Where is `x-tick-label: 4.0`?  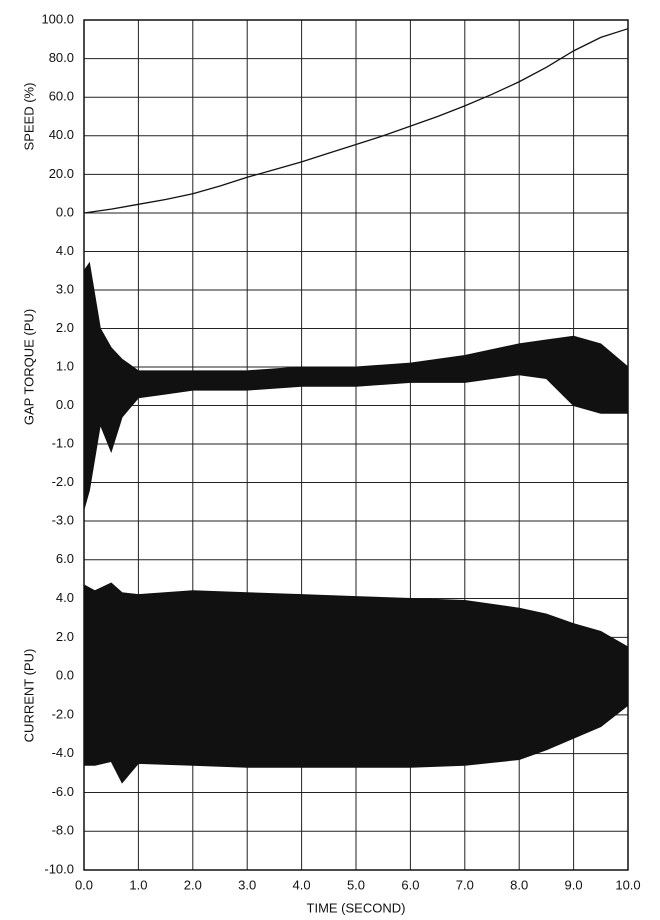
x-tick-label: 4.0 is located at coordinates (302, 884).